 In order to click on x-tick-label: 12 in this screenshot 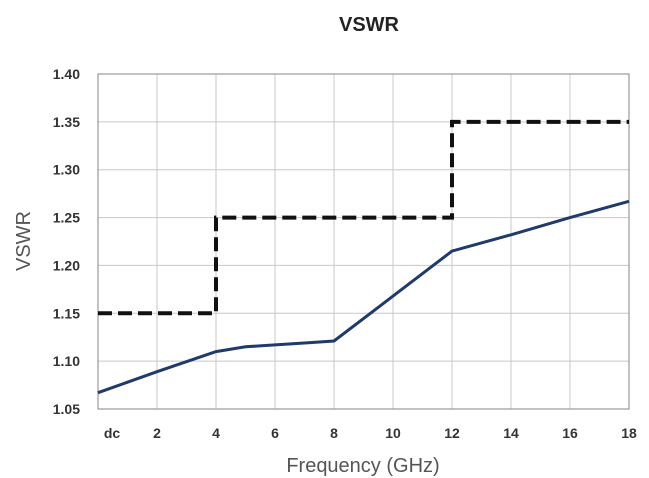, I will do `click(452, 433)`.